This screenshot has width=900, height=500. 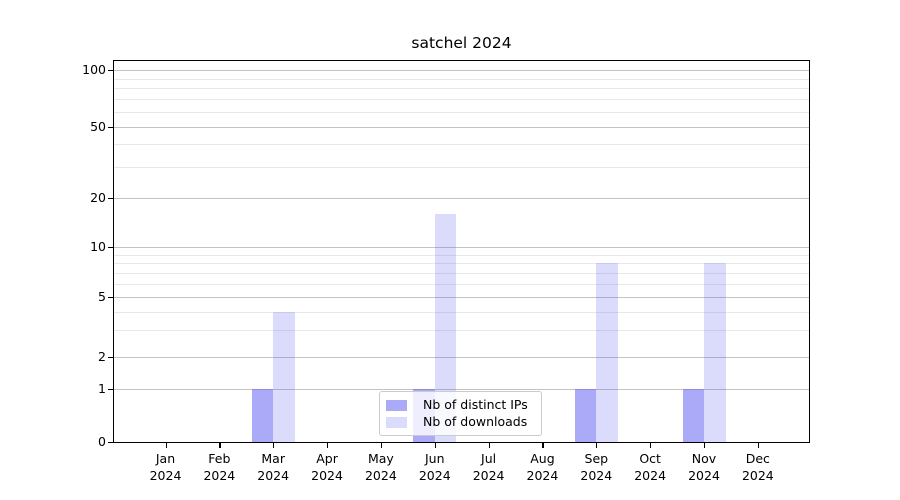 I want to click on bar-downloads-mar, so click(x=284, y=376).